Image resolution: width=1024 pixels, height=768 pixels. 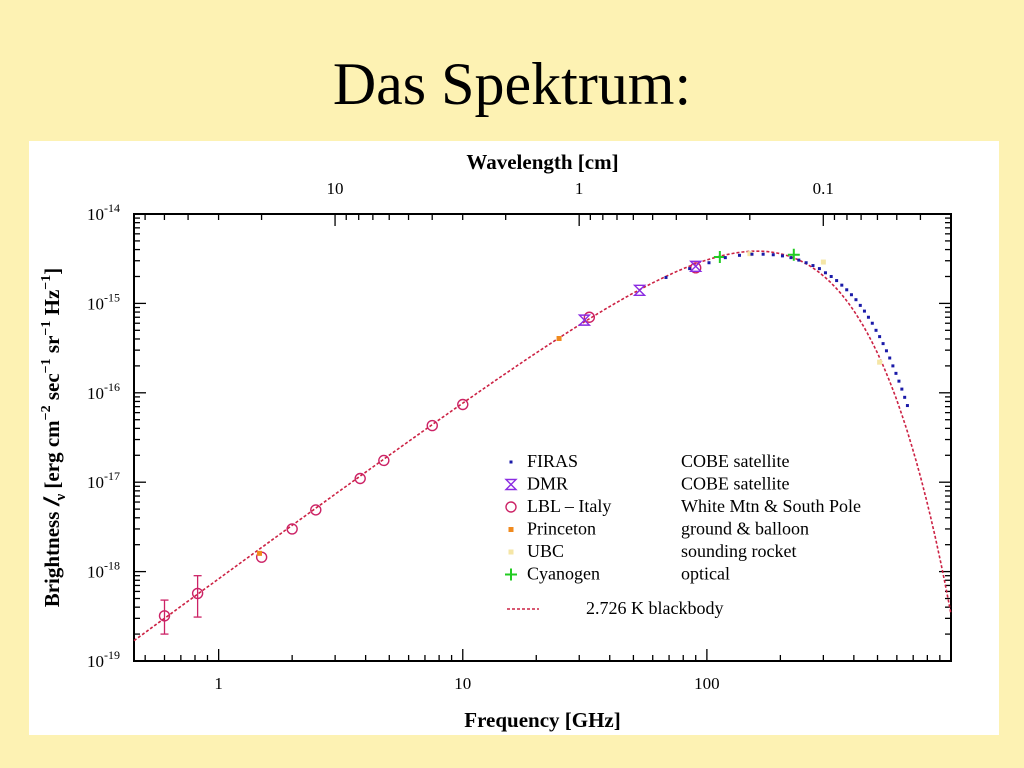 What do you see at coordinates (511, 529) in the screenshot?
I see `legend-marker-princeton` at bounding box center [511, 529].